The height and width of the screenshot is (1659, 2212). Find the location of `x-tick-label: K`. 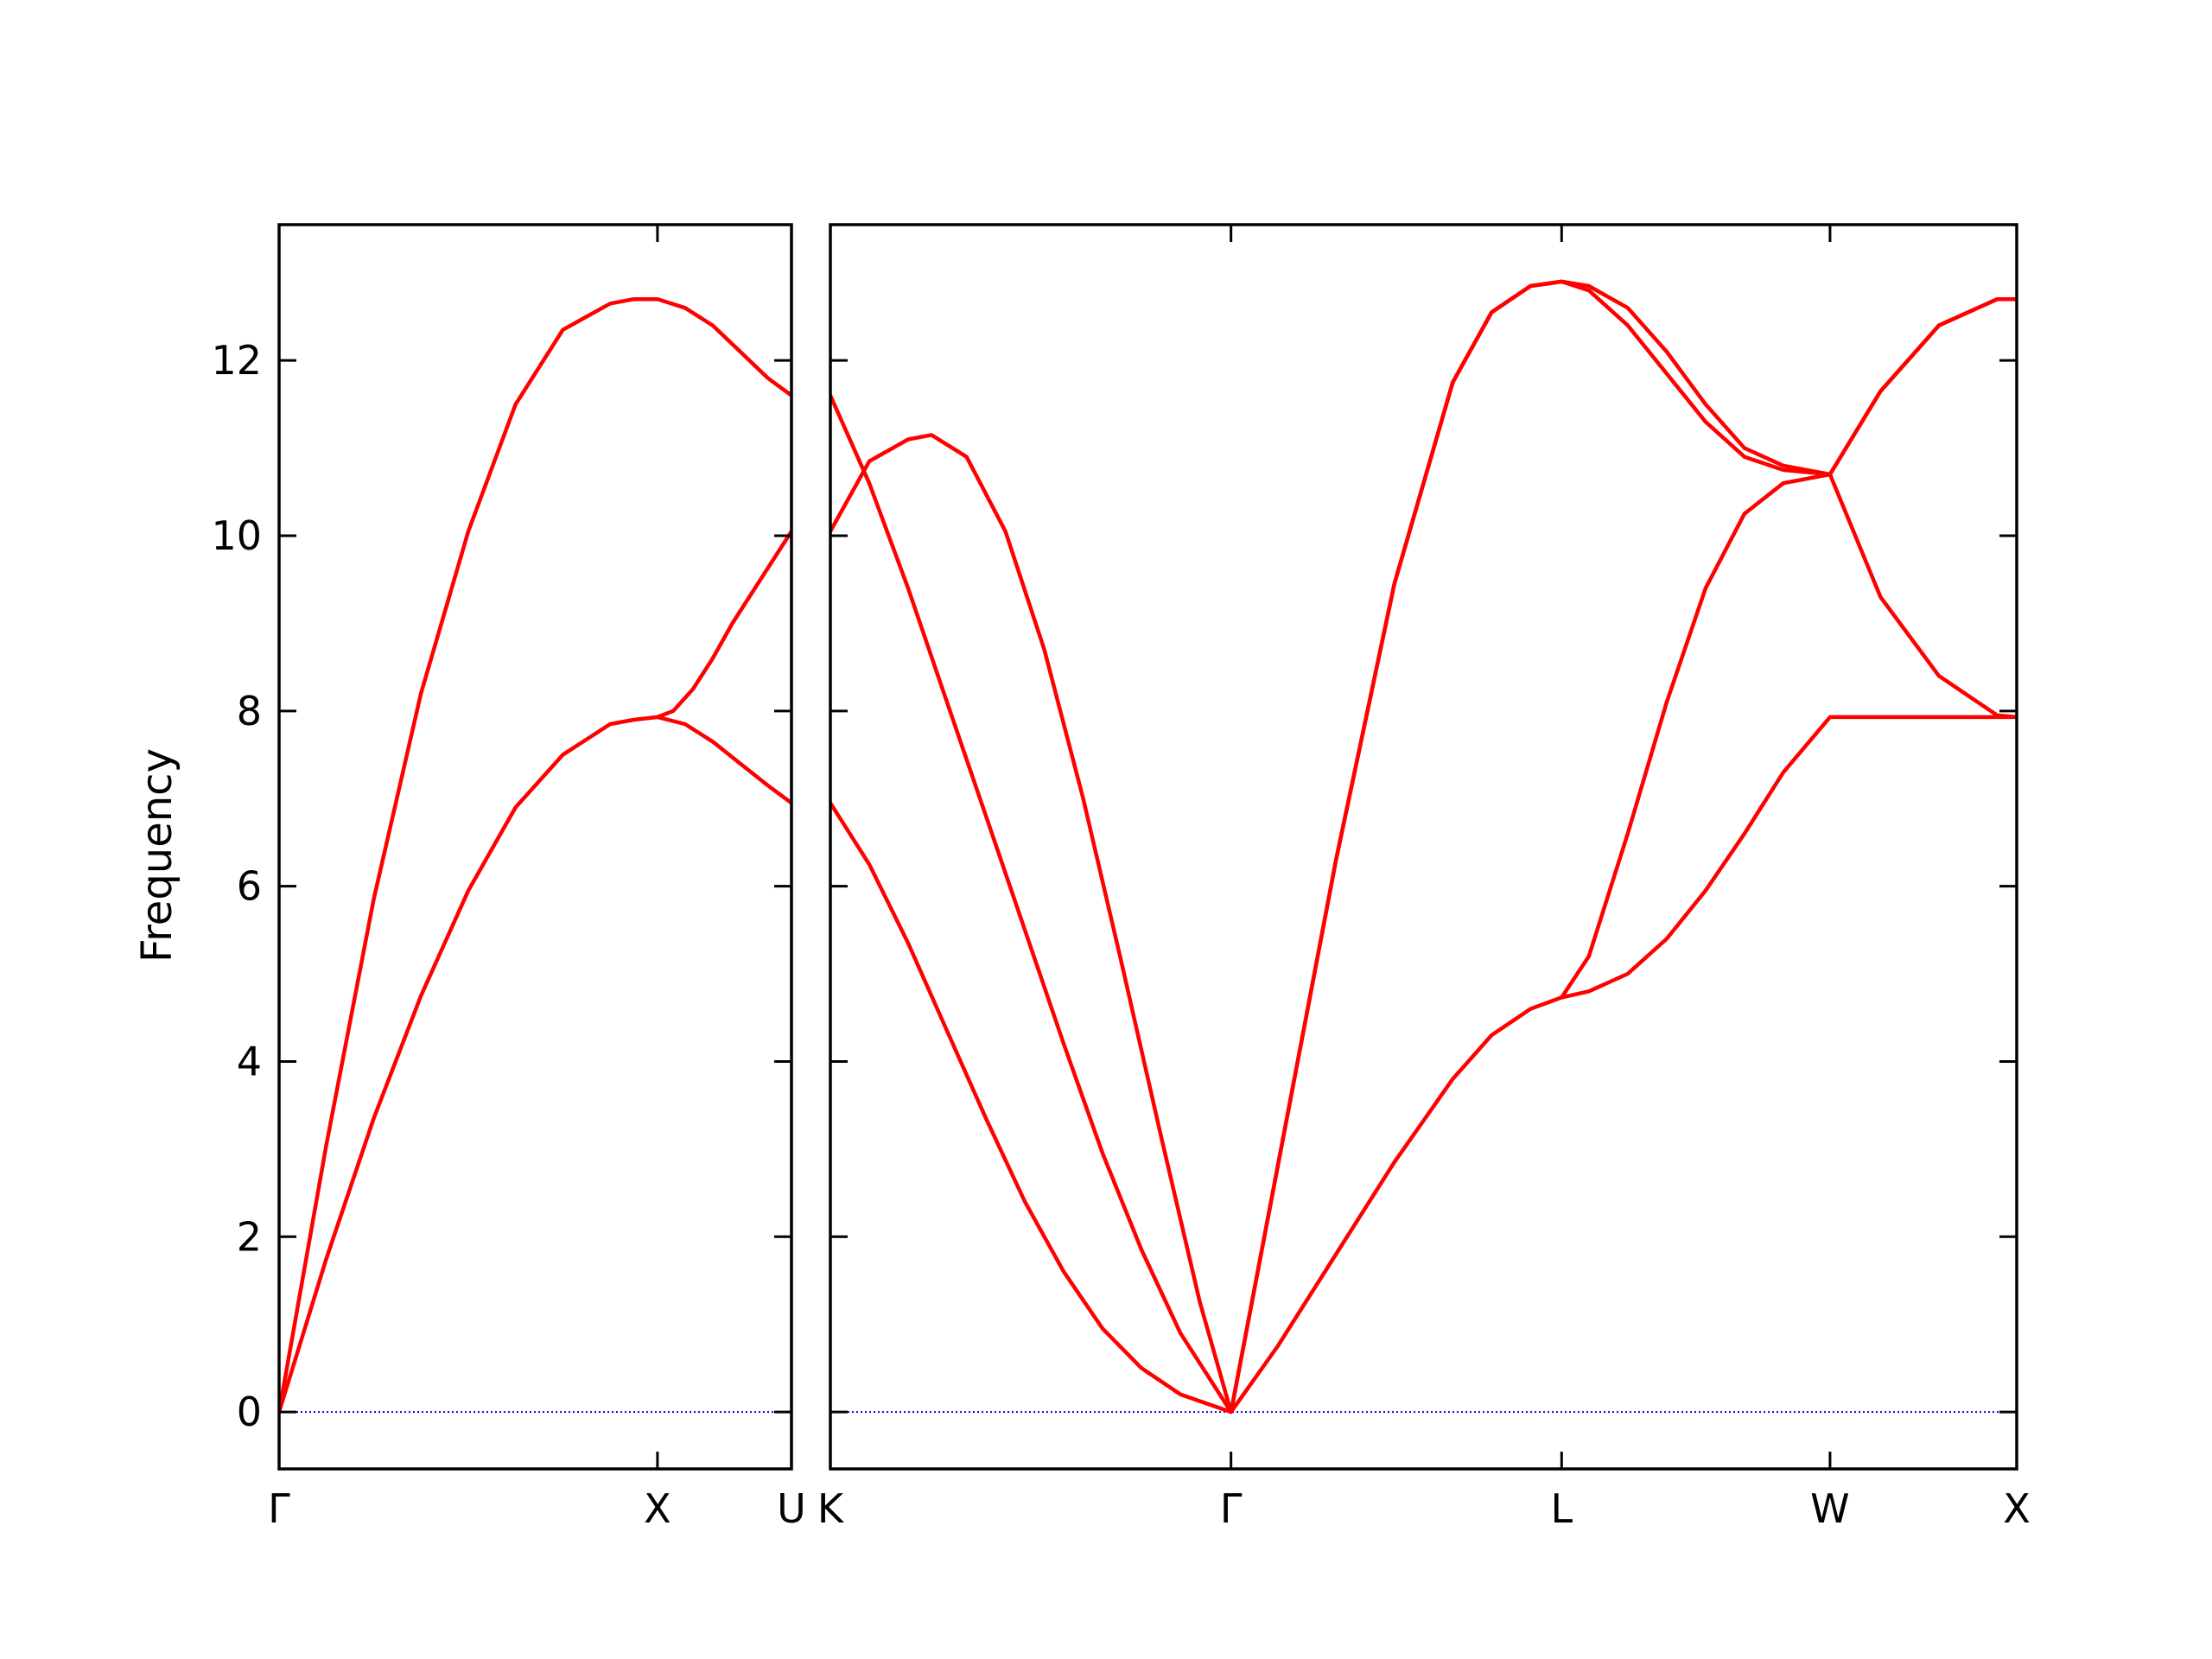

x-tick-label: K is located at coordinates (831, 1508).